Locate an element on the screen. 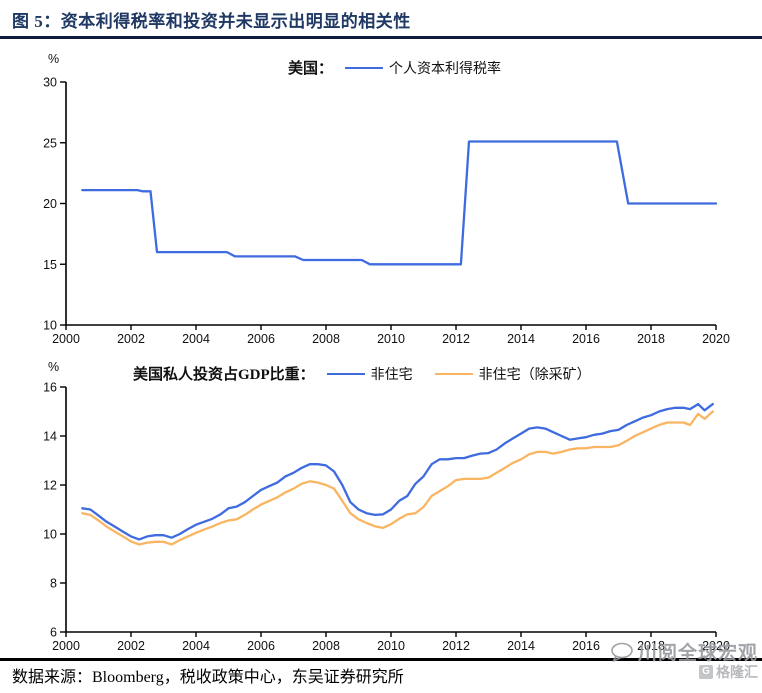 The width and height of the screenshot is (762, 693). gelonghui-logo-icon: G is located at coordinates (706, 672).